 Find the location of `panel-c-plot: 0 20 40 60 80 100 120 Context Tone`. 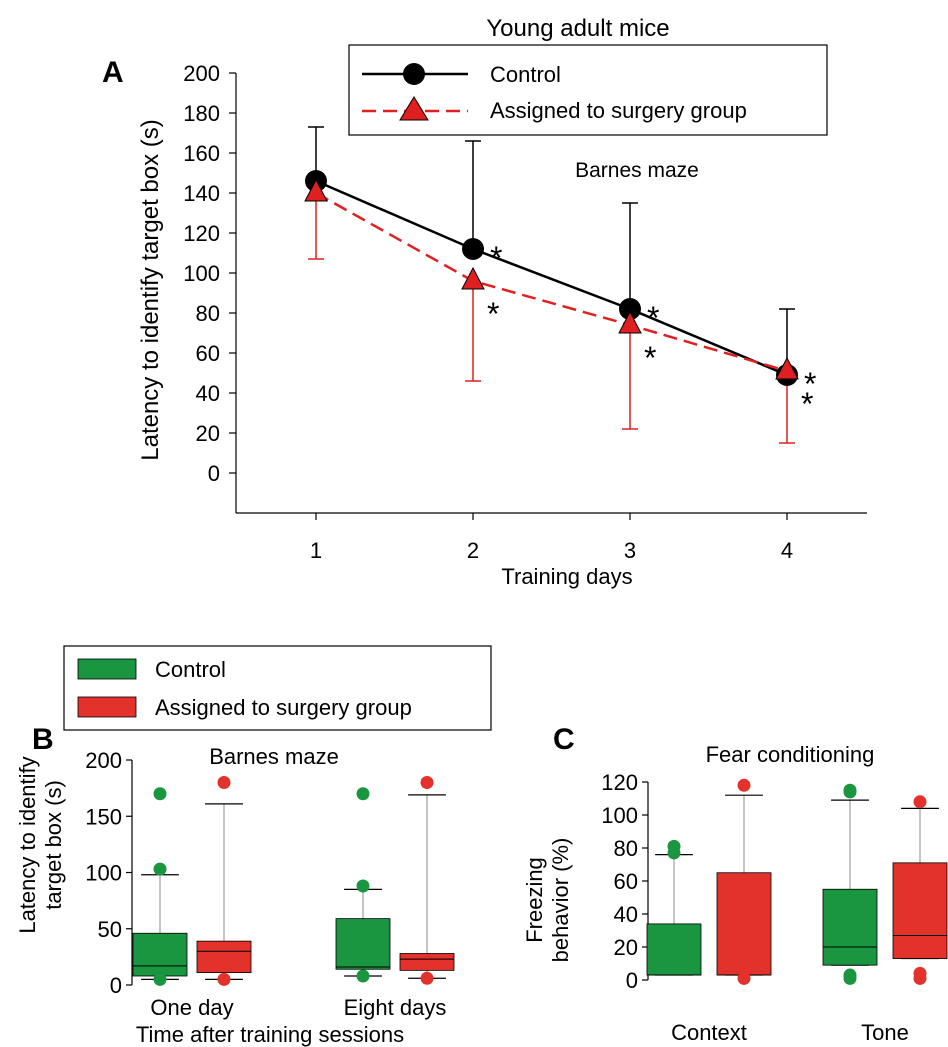

panel-c-plot: 0 20 40 60 80 100 120 Context Tone is located at coordinates (774, 907).